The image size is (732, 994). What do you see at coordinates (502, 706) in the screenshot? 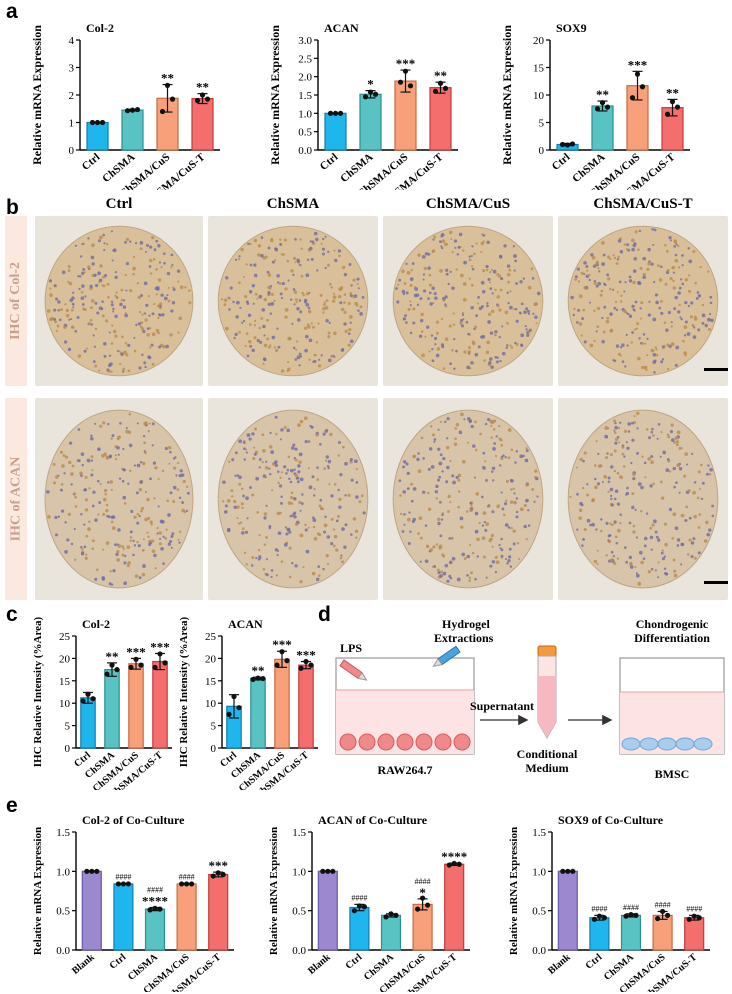
I see `supernatant-label: Supernatant` at bounding box center [502, 706].